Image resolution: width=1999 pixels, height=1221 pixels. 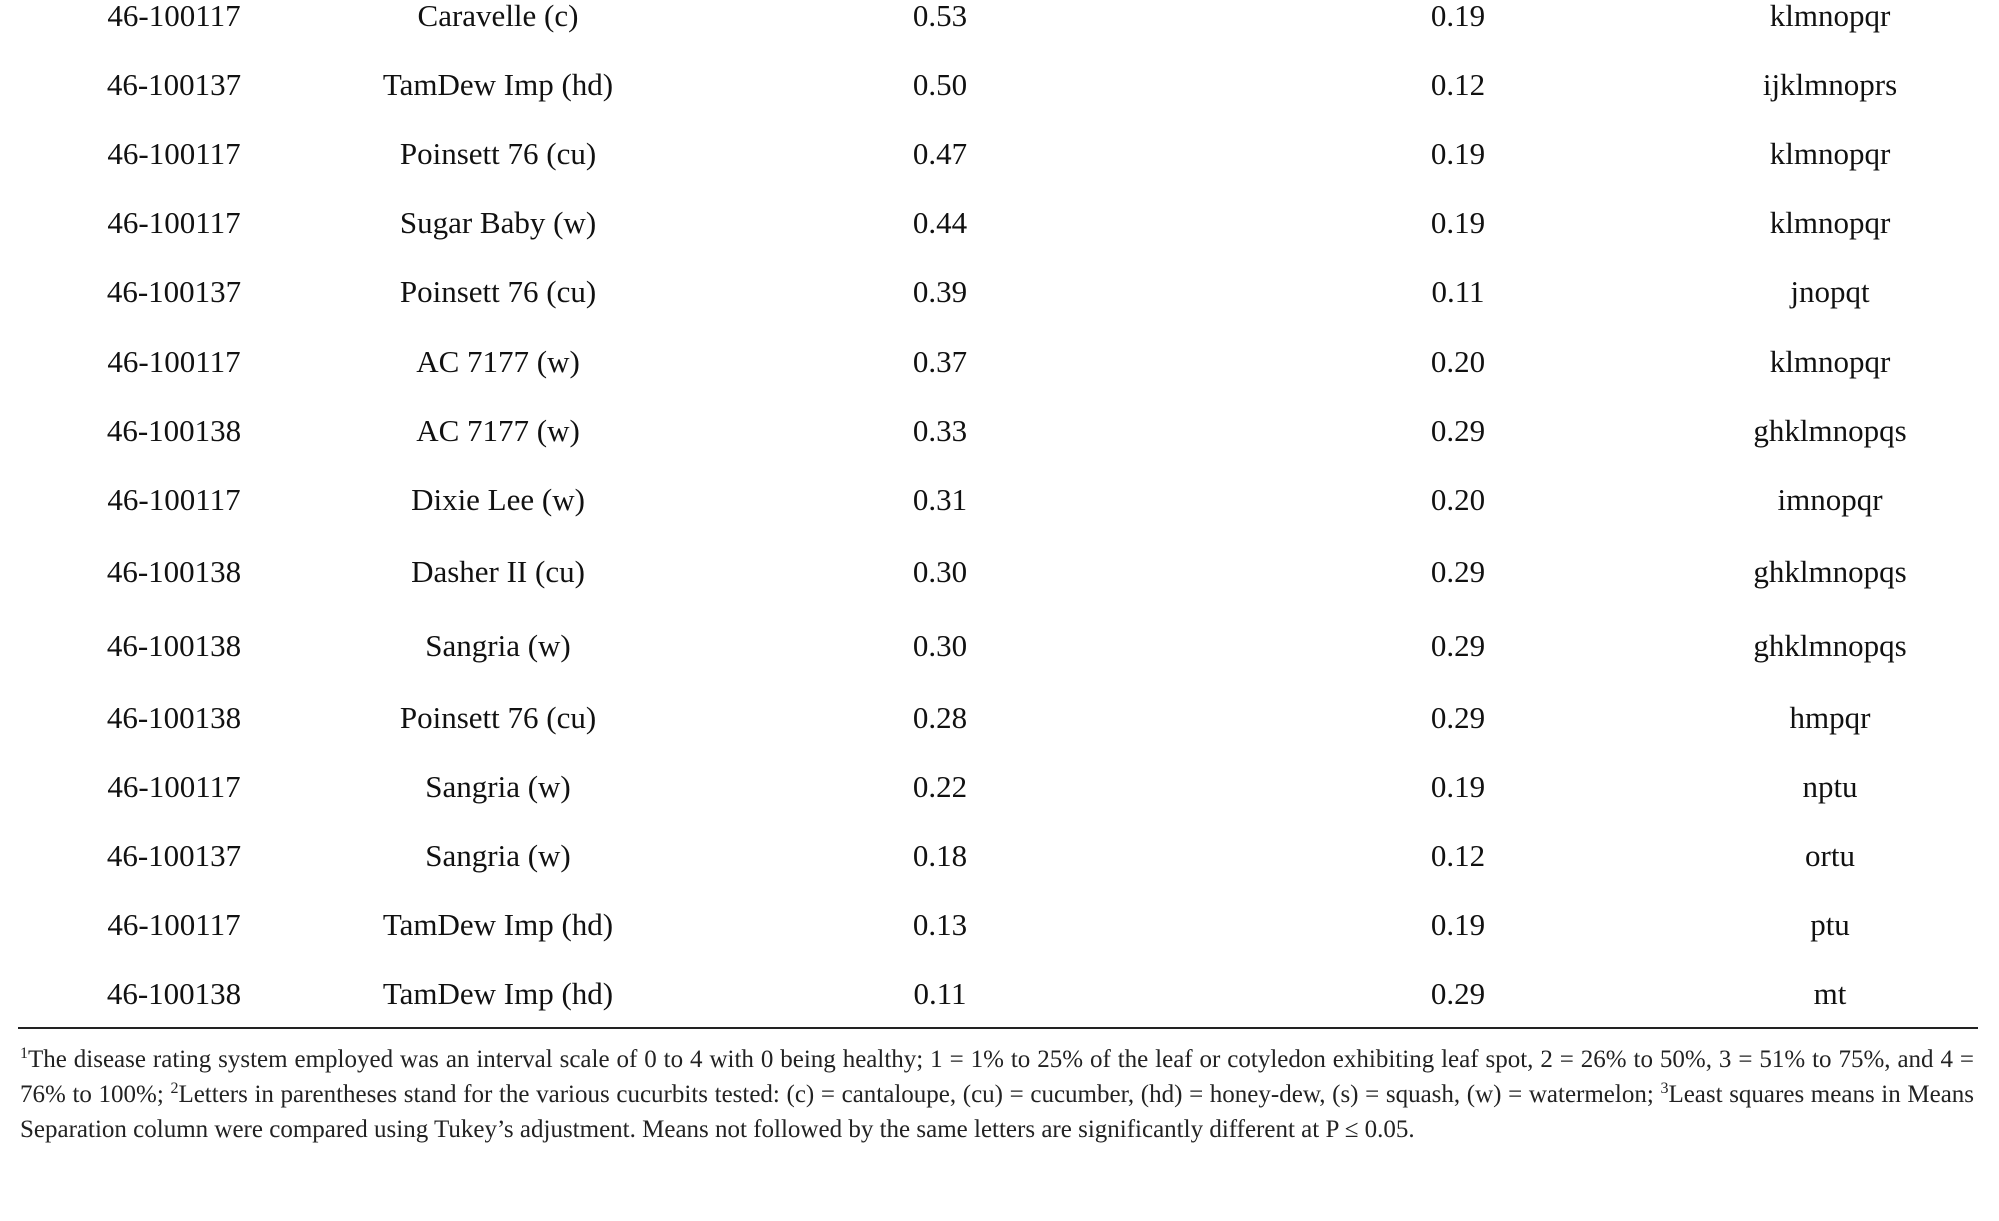 What do you see at coordinates (498, 499) in the screenshot?
I see `cultivar-cell: Dixie Lee (w)` at bounding box center [498, 499].